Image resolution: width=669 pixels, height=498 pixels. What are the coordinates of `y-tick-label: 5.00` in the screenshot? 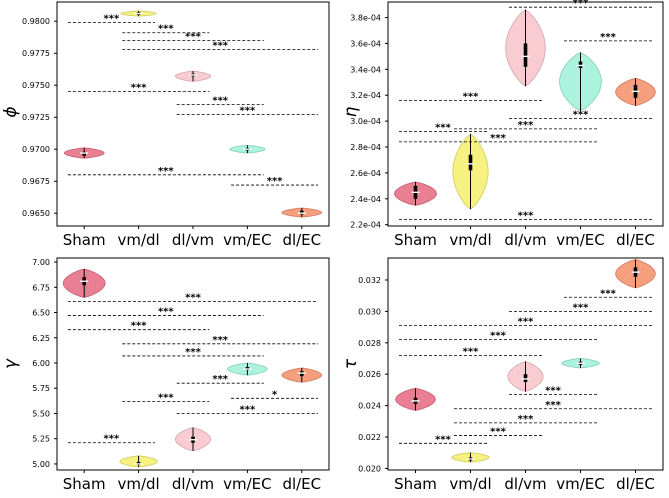 It's located at (41, 464).